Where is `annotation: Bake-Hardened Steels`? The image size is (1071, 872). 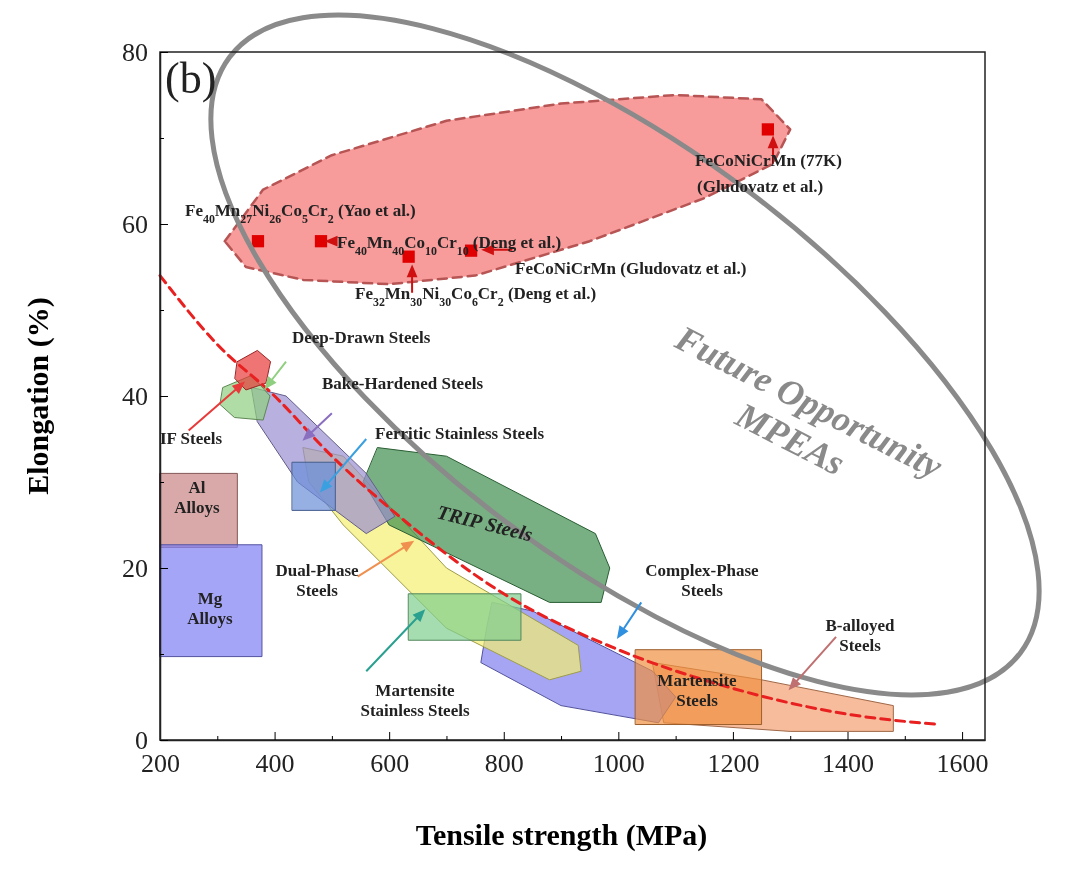
annotation: Bake-Hardened Steels is located at coordinates (403, 383).